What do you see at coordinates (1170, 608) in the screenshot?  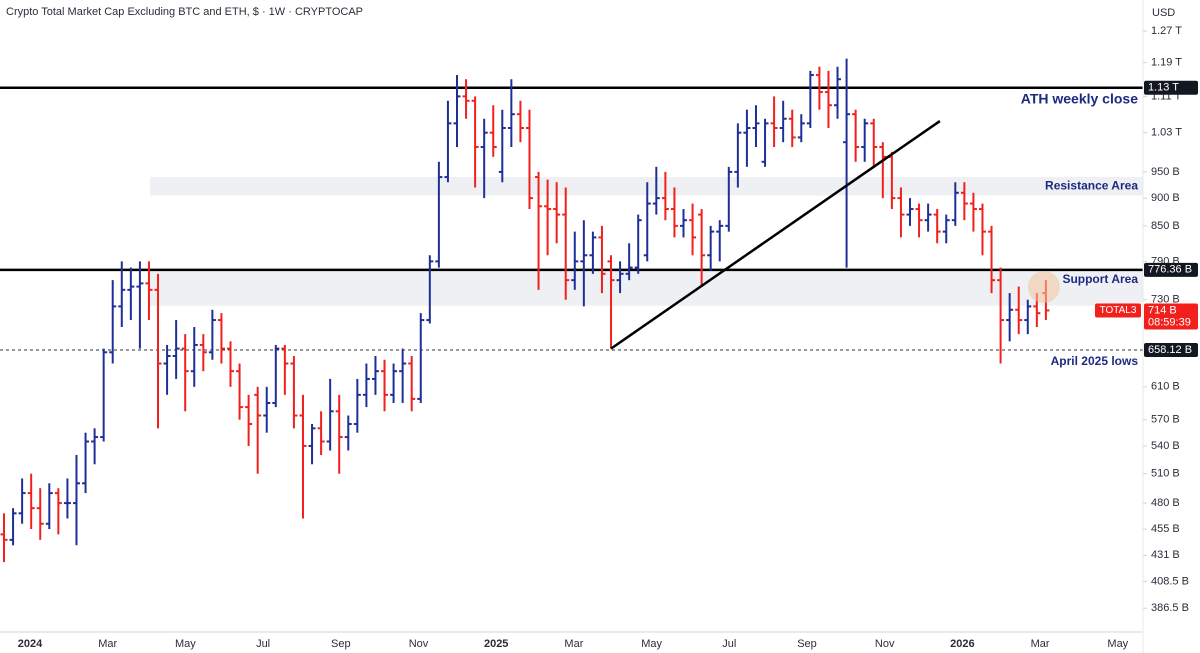 I see `y-tick-label: 386.5 B` at bounding box center [1170, 608].